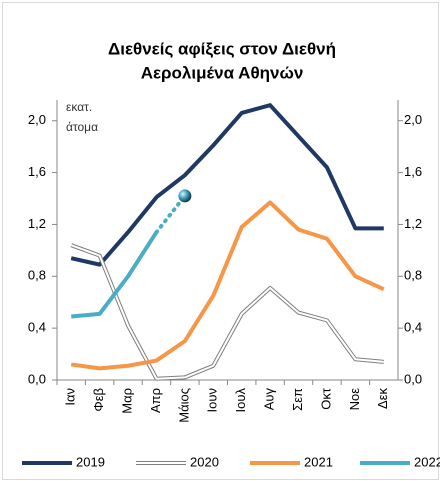 Image resolution: width=440 pixels, height=481 pixels. Describe the element at coordinates (354, 399) in the screenshot. I see `x-tick-label: Νοε` at that location.